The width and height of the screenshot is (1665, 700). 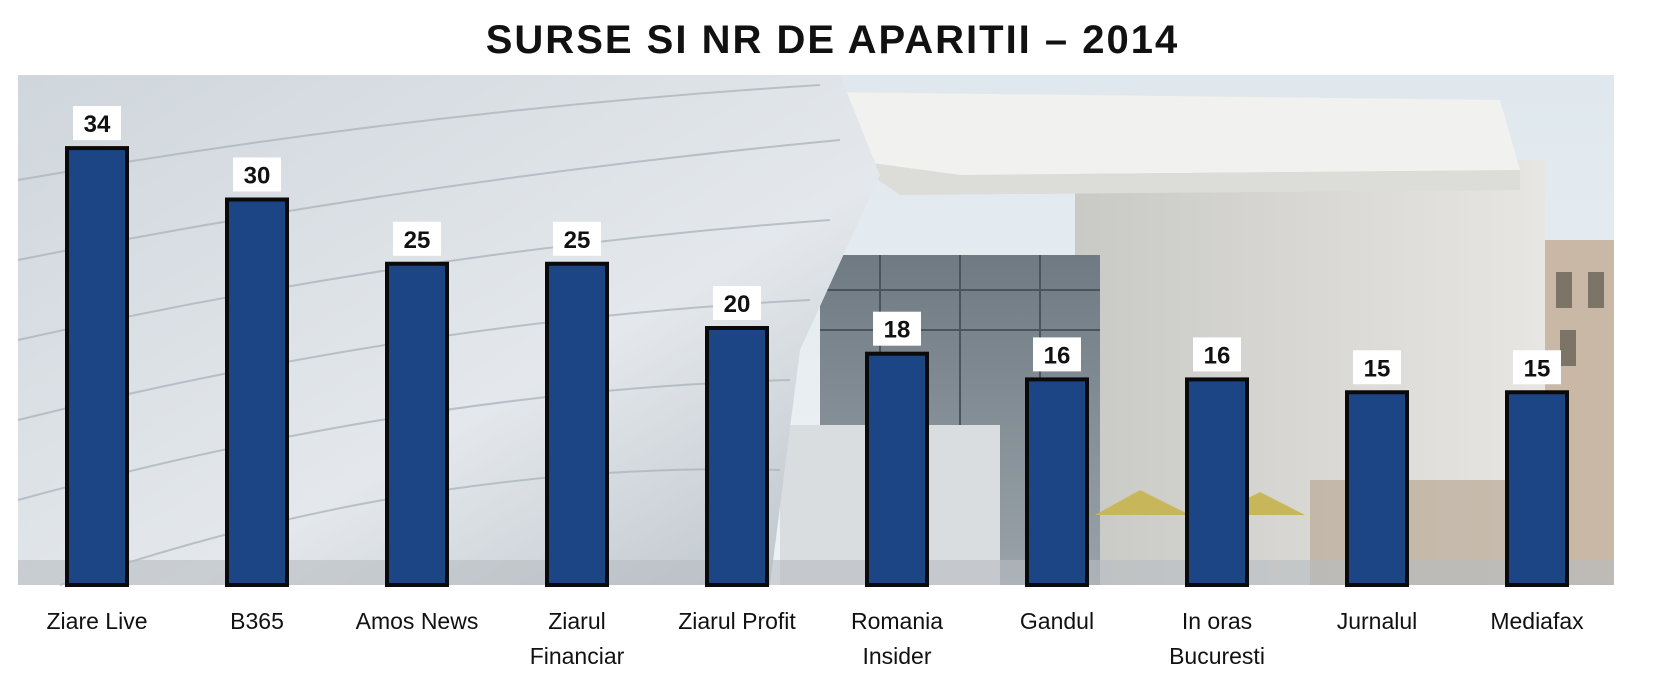 What do you see at coordinates (1057, 621) in the screenshot?
I see `category-label: Gandul` at bounding box center [1057, 621].